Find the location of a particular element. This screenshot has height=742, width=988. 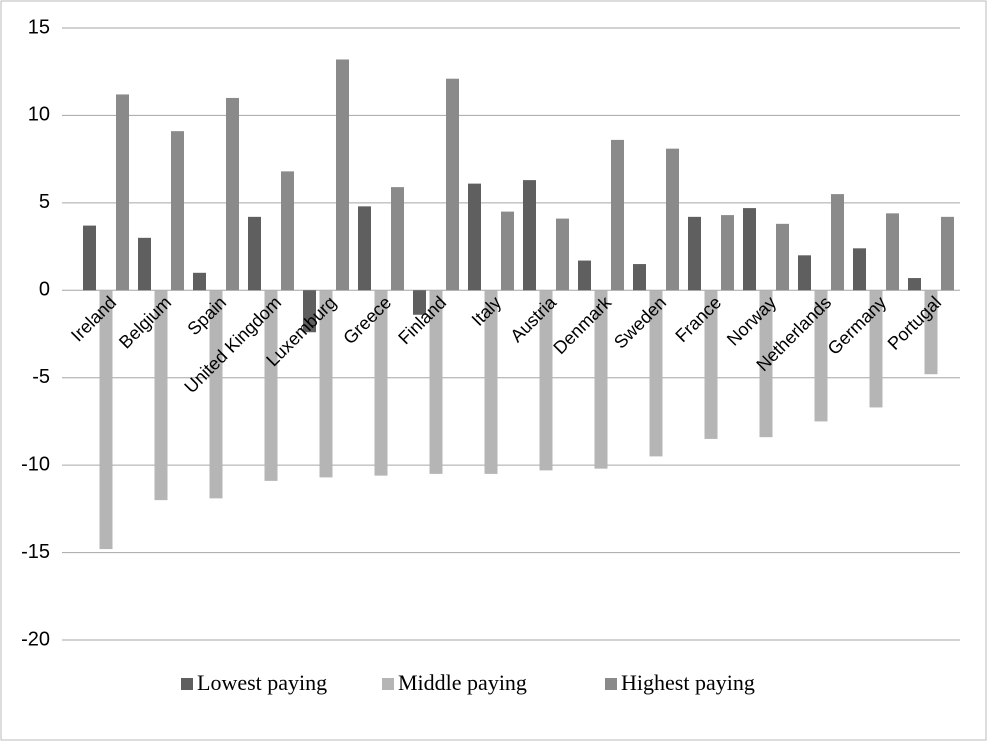

legend-label: Lowest paying is located at coordinates (262, 682).